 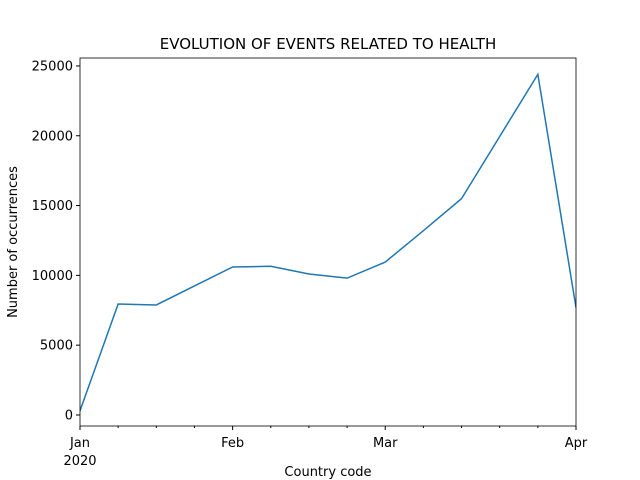 I want to click on x-tick-label: Feb, so click(x=232, y=443).